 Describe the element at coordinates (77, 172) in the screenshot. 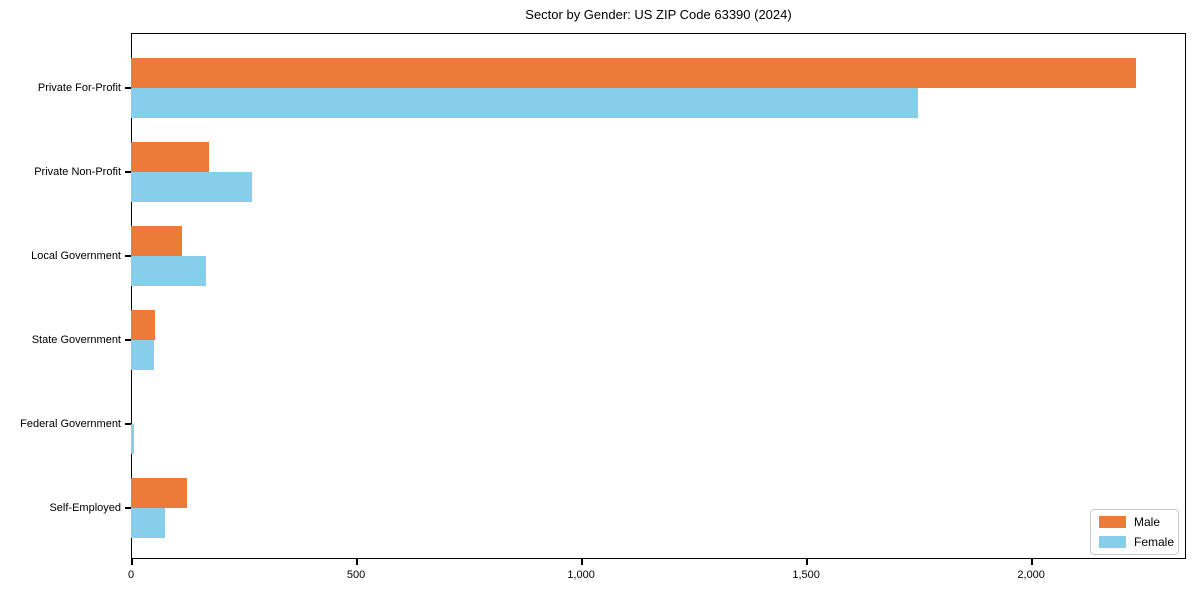

I see `y-tick-label: Private Non-Profit` at that location.